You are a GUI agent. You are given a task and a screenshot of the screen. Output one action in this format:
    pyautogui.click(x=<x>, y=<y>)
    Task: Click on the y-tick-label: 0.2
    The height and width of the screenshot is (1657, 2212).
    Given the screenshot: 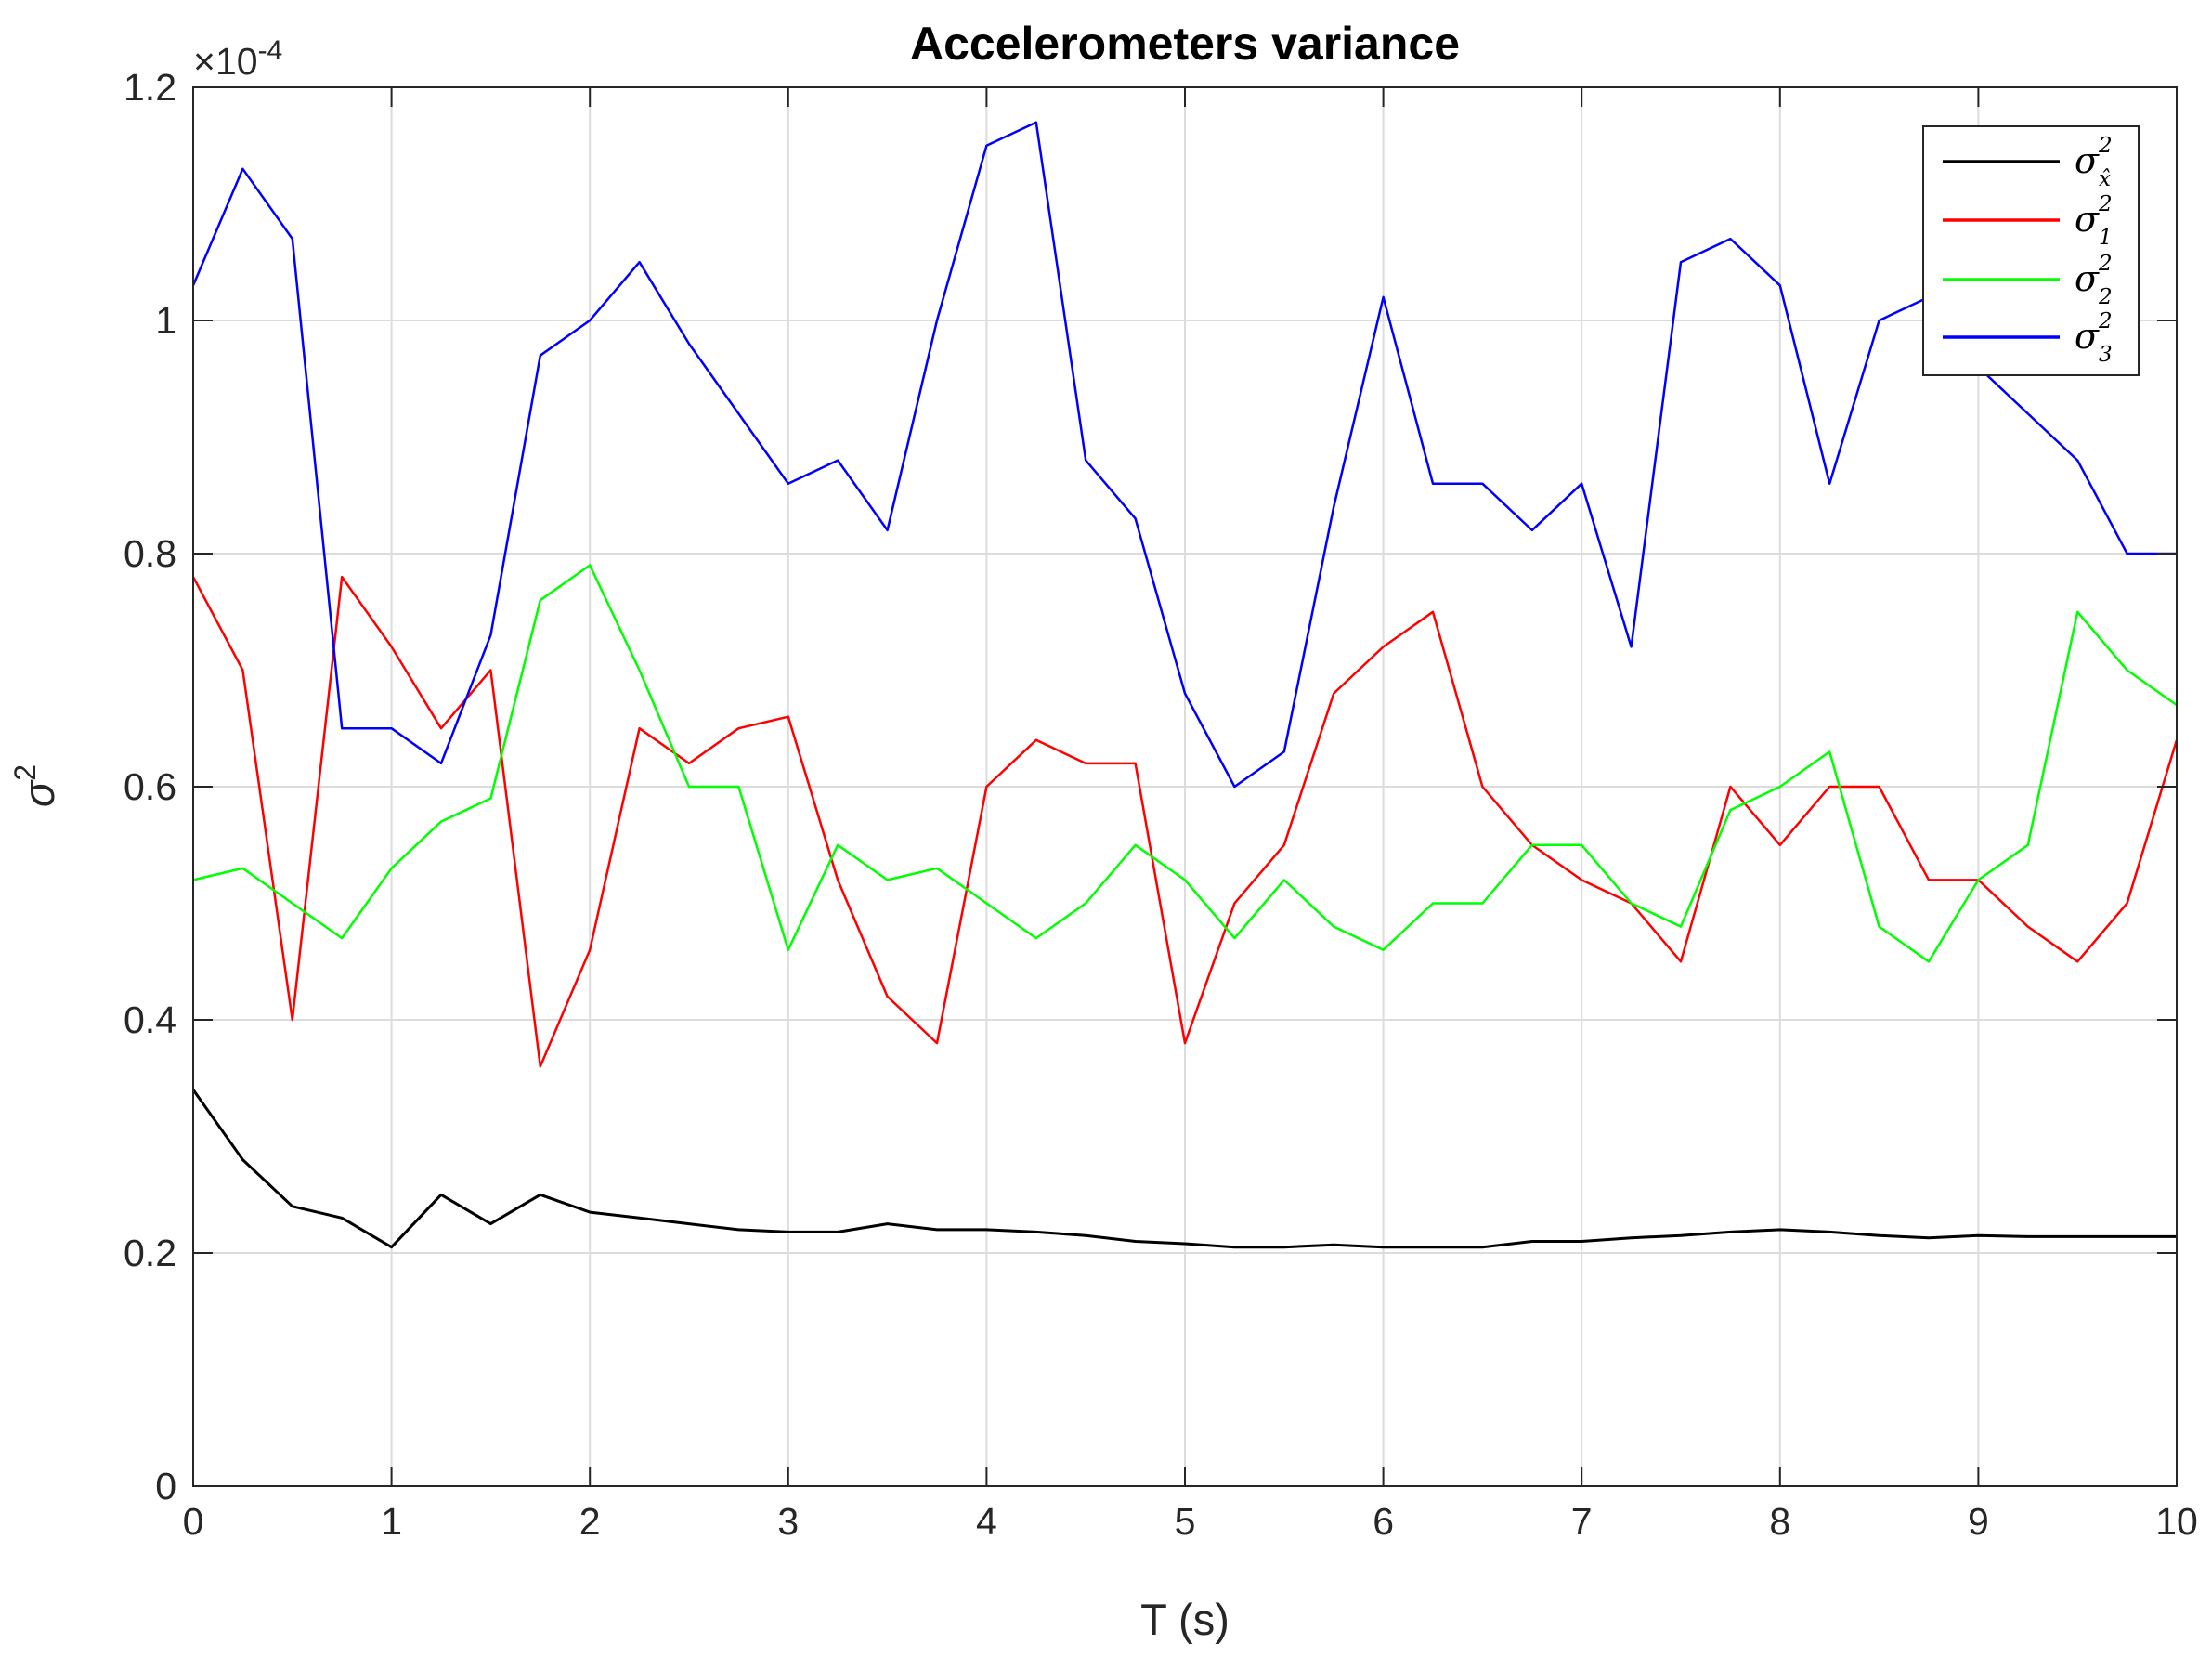 What is the action you would take?
    pyautogui.click(x=150, y=1253)
    